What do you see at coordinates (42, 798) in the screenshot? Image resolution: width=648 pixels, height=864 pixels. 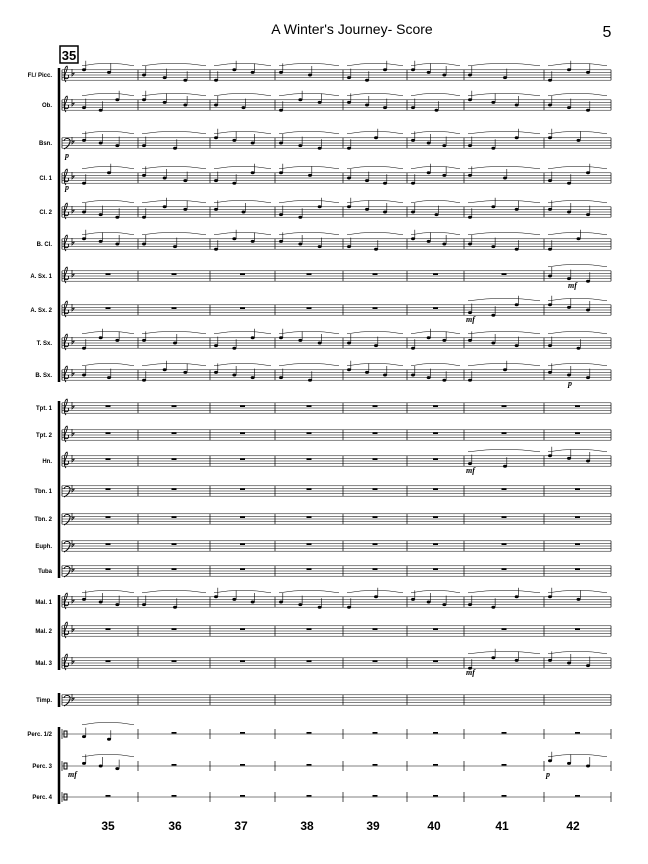 I see `instrument-name: Perc. 4` at bounding box center [42, 798].